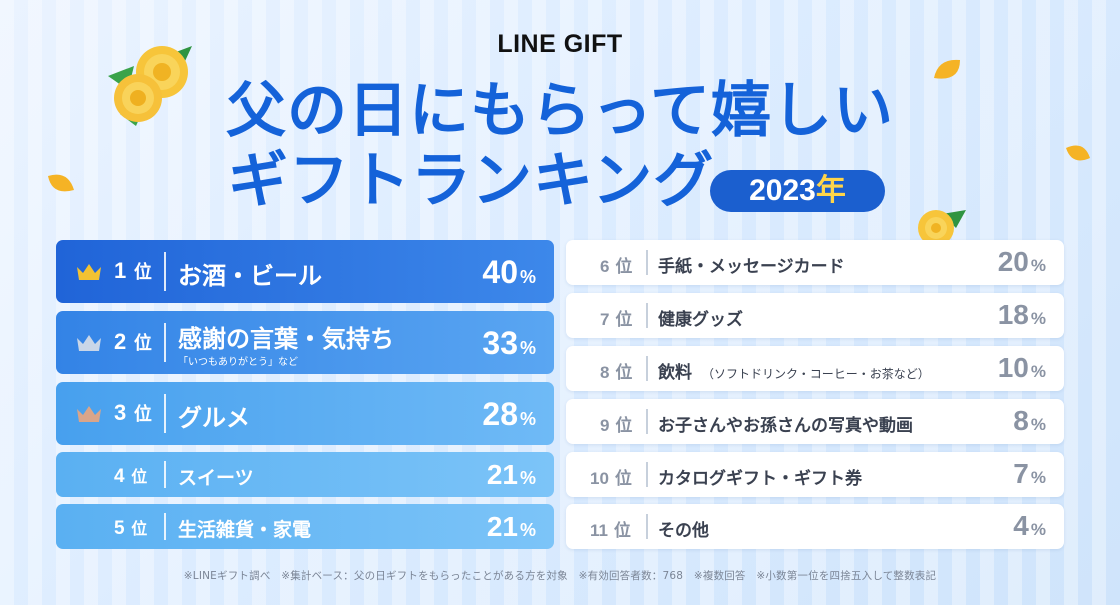 The image size is (1120, 605). I want to click on ranking-percent: 8%, so click(1029, 421).